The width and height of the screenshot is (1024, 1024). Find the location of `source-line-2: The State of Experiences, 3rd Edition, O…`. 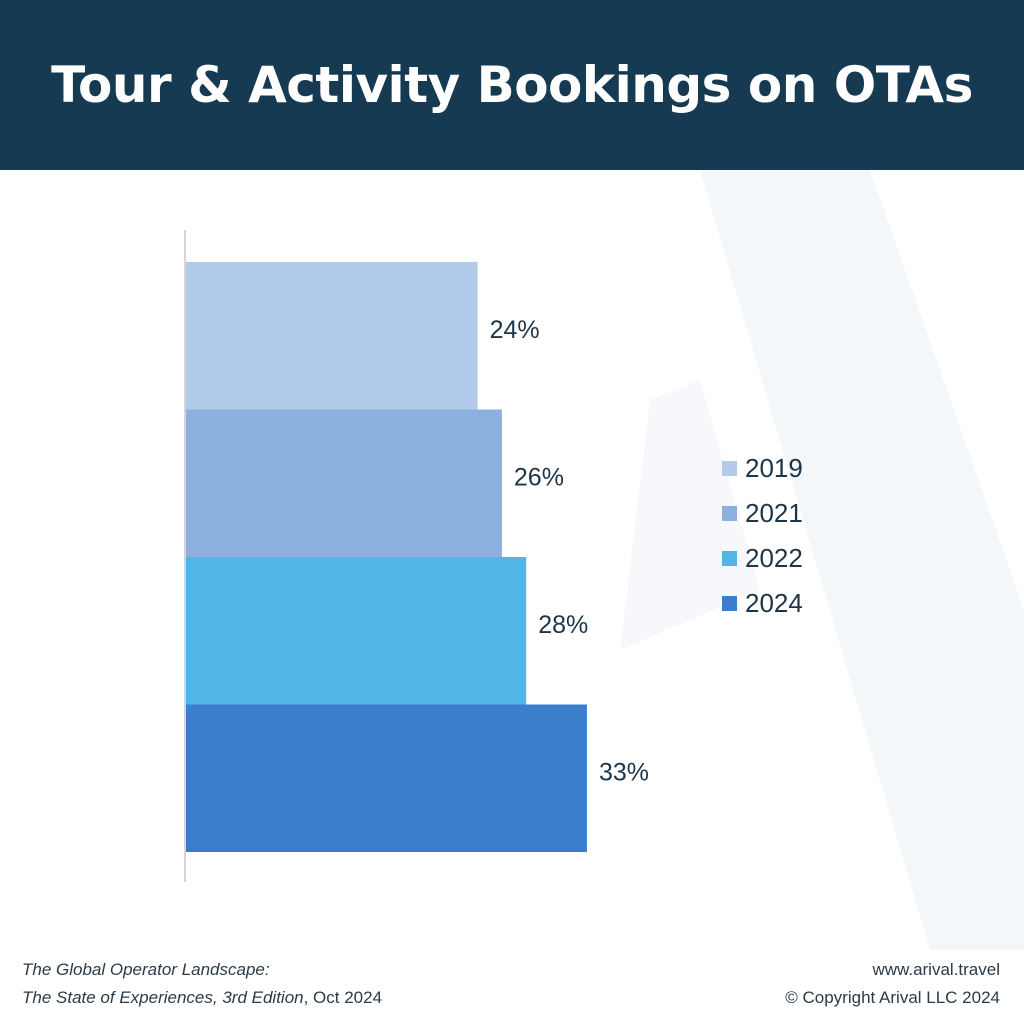

source-line-2: The State of Experiences, 3rd Edition, O… is located at coordinates (202, 998).